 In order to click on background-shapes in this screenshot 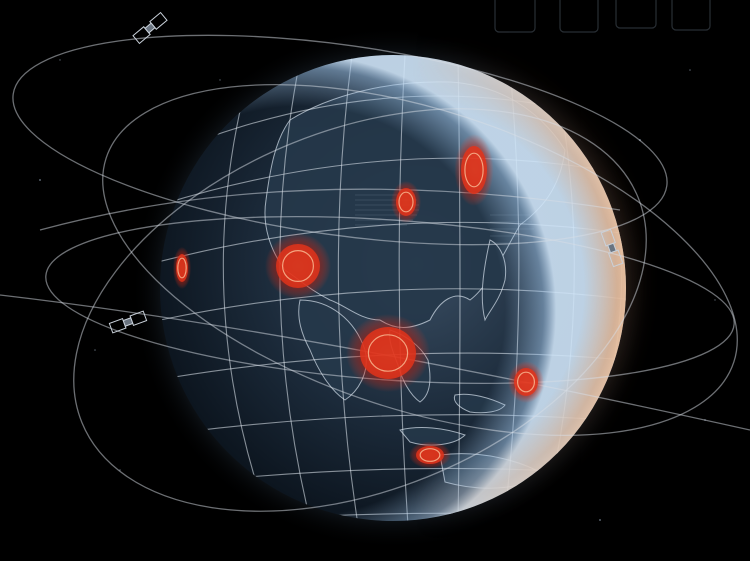, I will do `click(602, 16)`.